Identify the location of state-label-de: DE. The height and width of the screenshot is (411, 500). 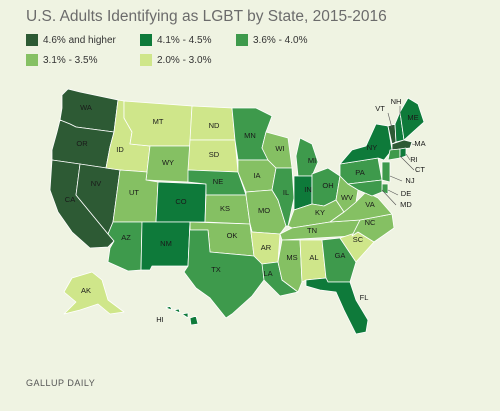
(406, 193).